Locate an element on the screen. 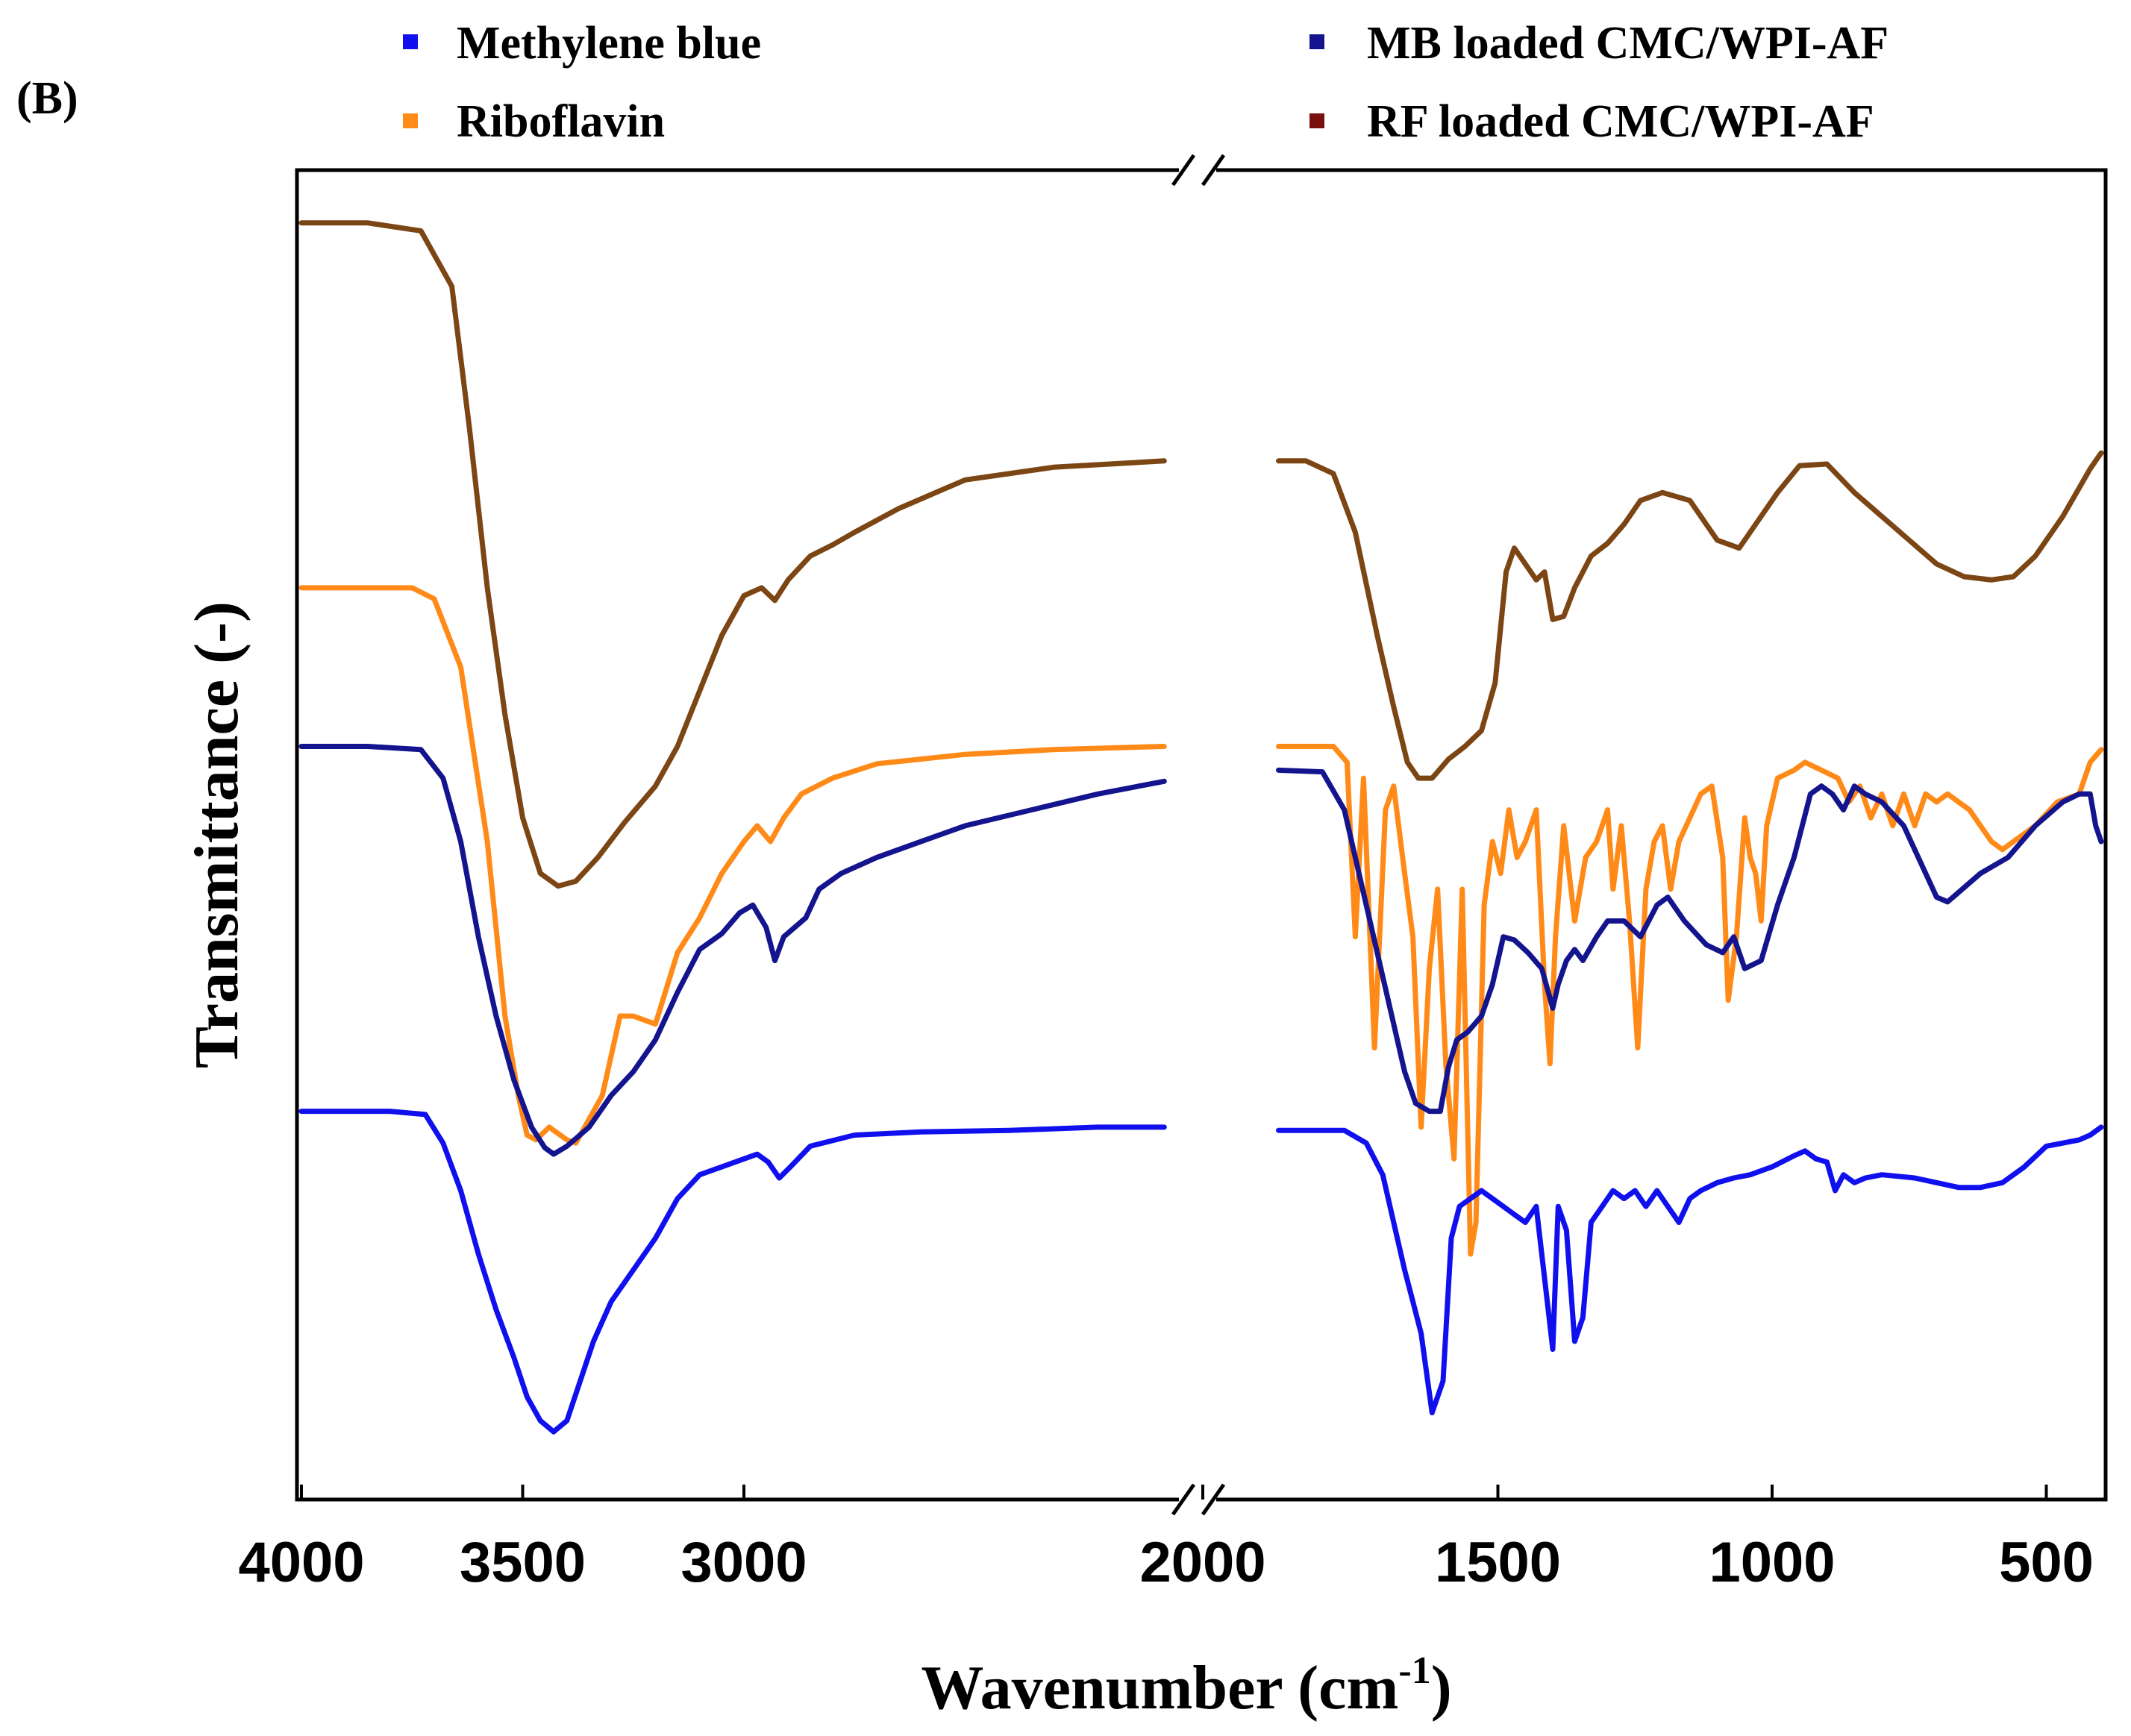 This screenshot has height=1736, width=2131. x-tick-label-1500: 1500 is located at coordinates (1498, 1563).